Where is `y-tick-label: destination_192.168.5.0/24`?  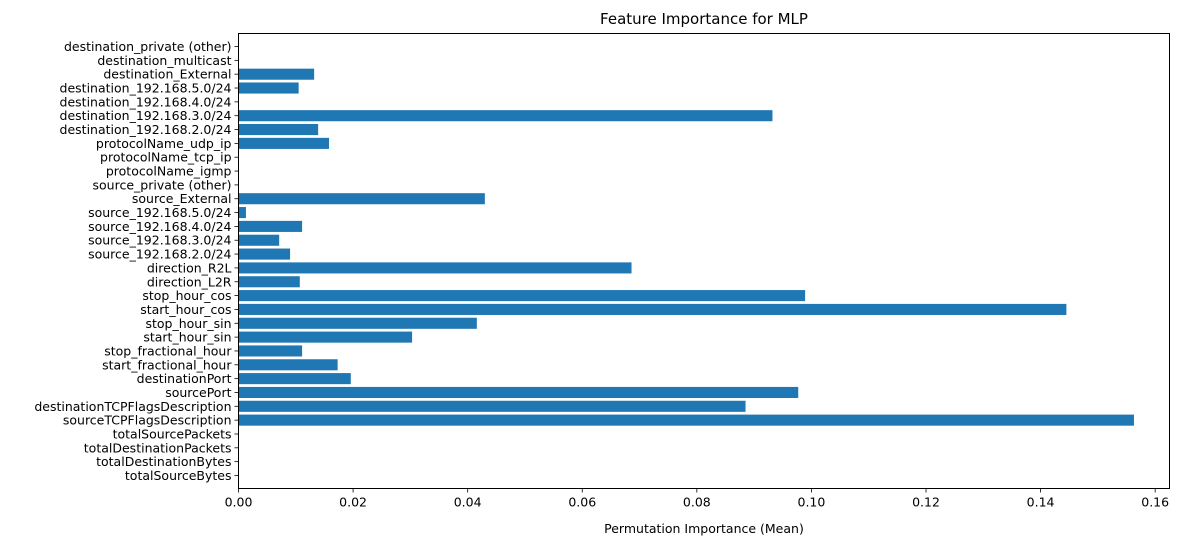
y-tick-label: destination_192.168.5.0/24 is located at coordinates (146, 88).